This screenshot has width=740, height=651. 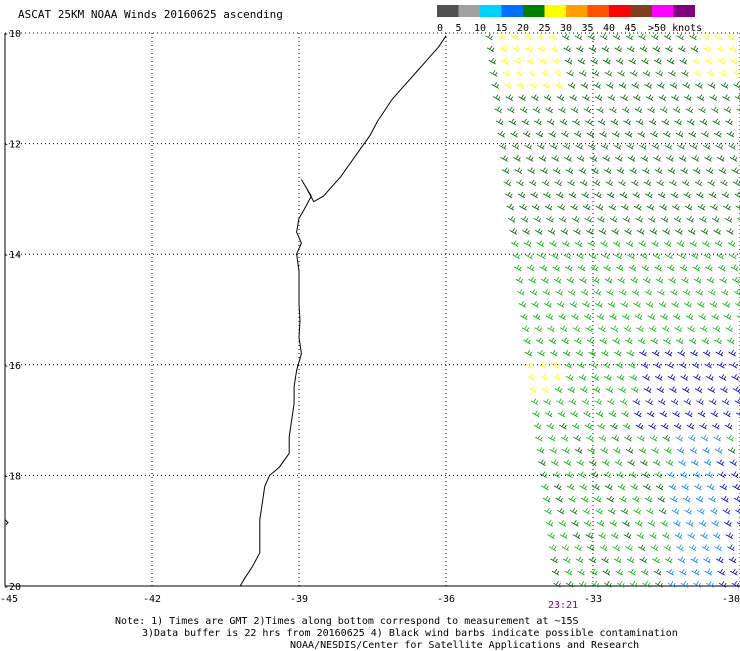 I want to click on lat-label: -20, so click(x=12, y=587).